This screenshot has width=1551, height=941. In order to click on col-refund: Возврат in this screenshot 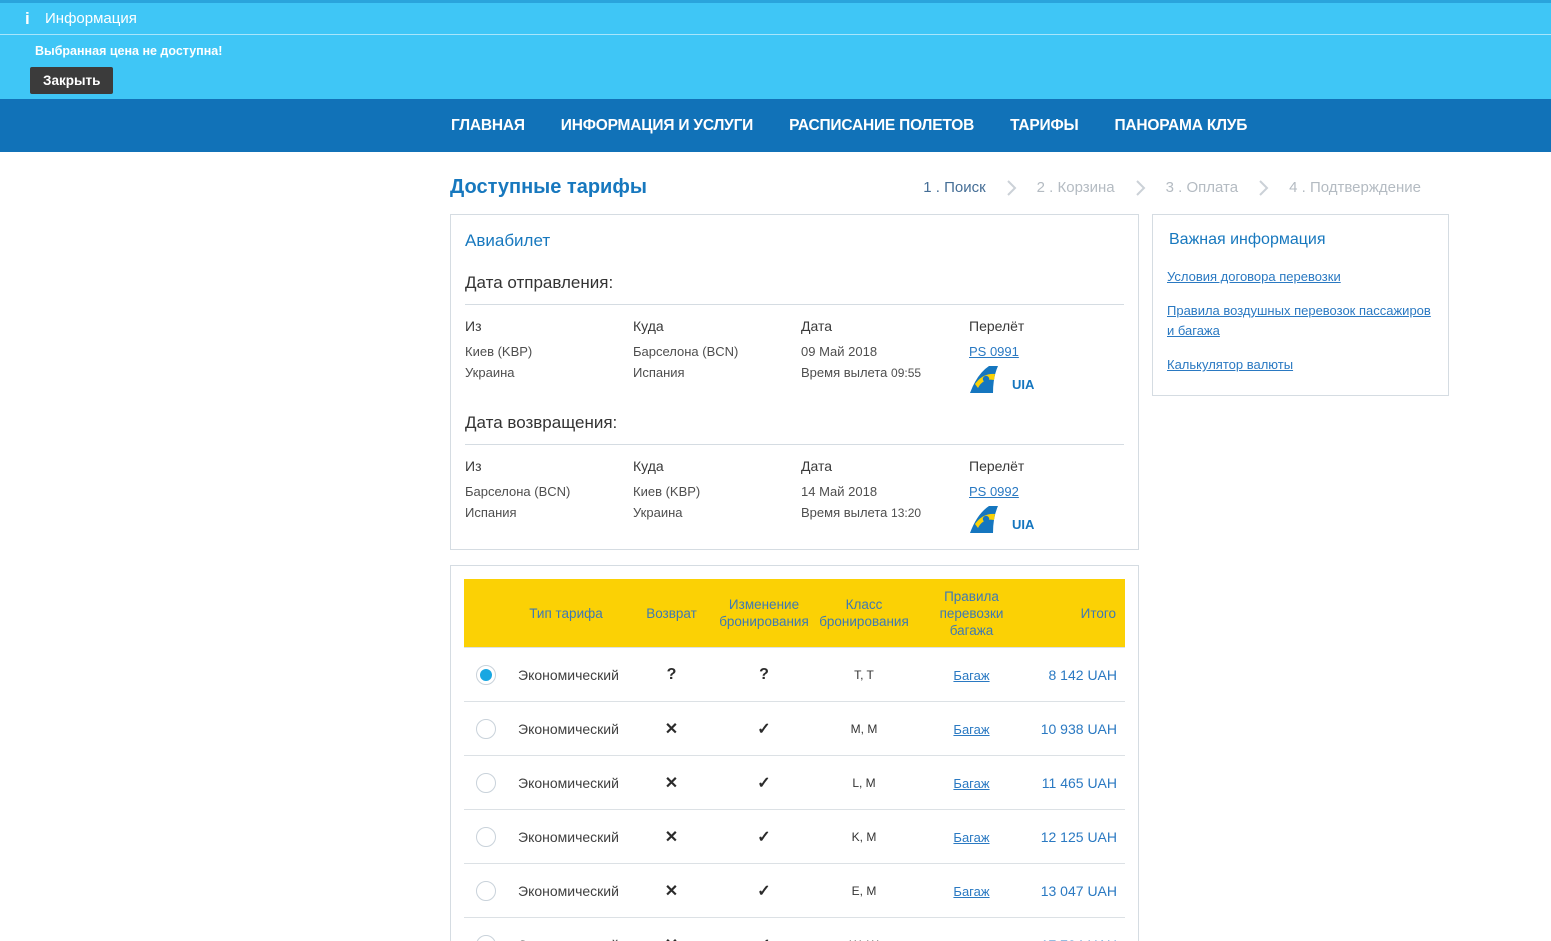, I will do `click(671, 613)`.